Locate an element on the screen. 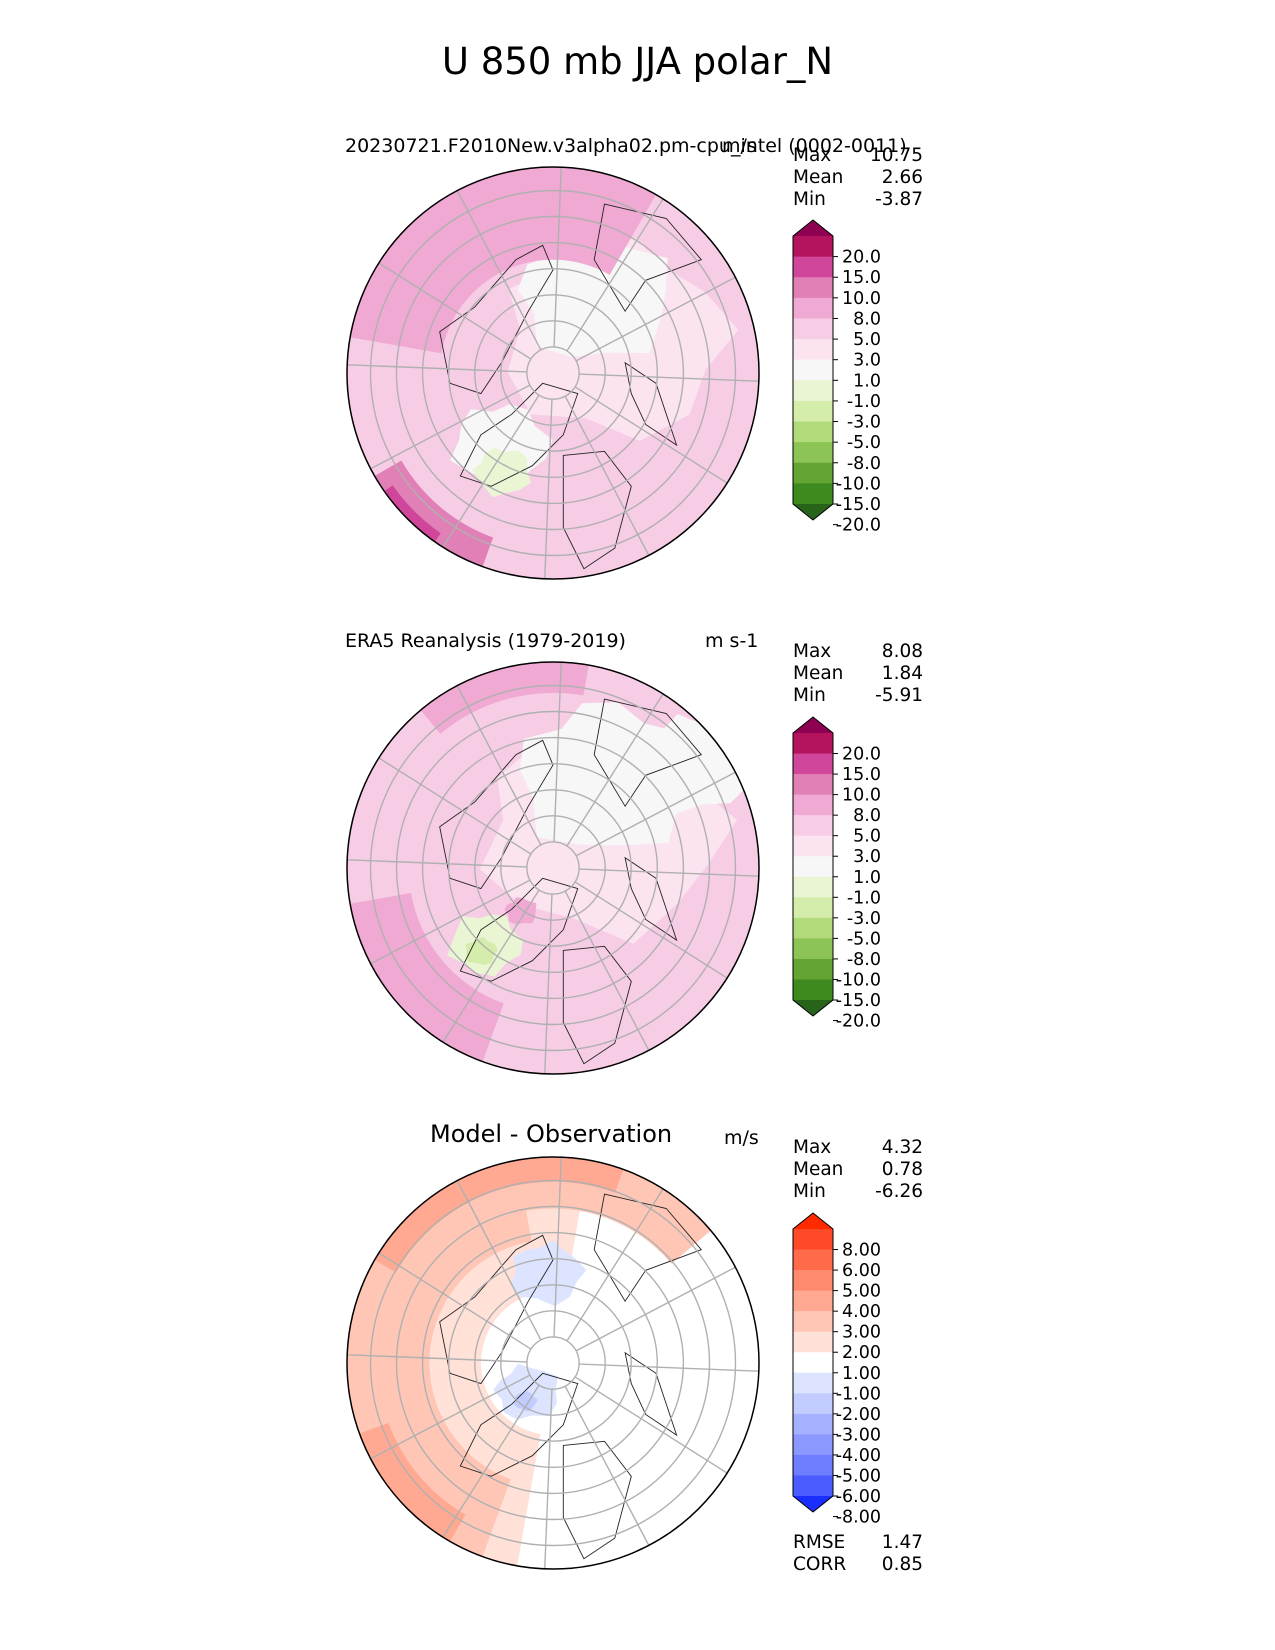 This screenshot has width=1275, height=1650. colorbar-tick-label: 5.00 is located at coordinates (861, 1292).